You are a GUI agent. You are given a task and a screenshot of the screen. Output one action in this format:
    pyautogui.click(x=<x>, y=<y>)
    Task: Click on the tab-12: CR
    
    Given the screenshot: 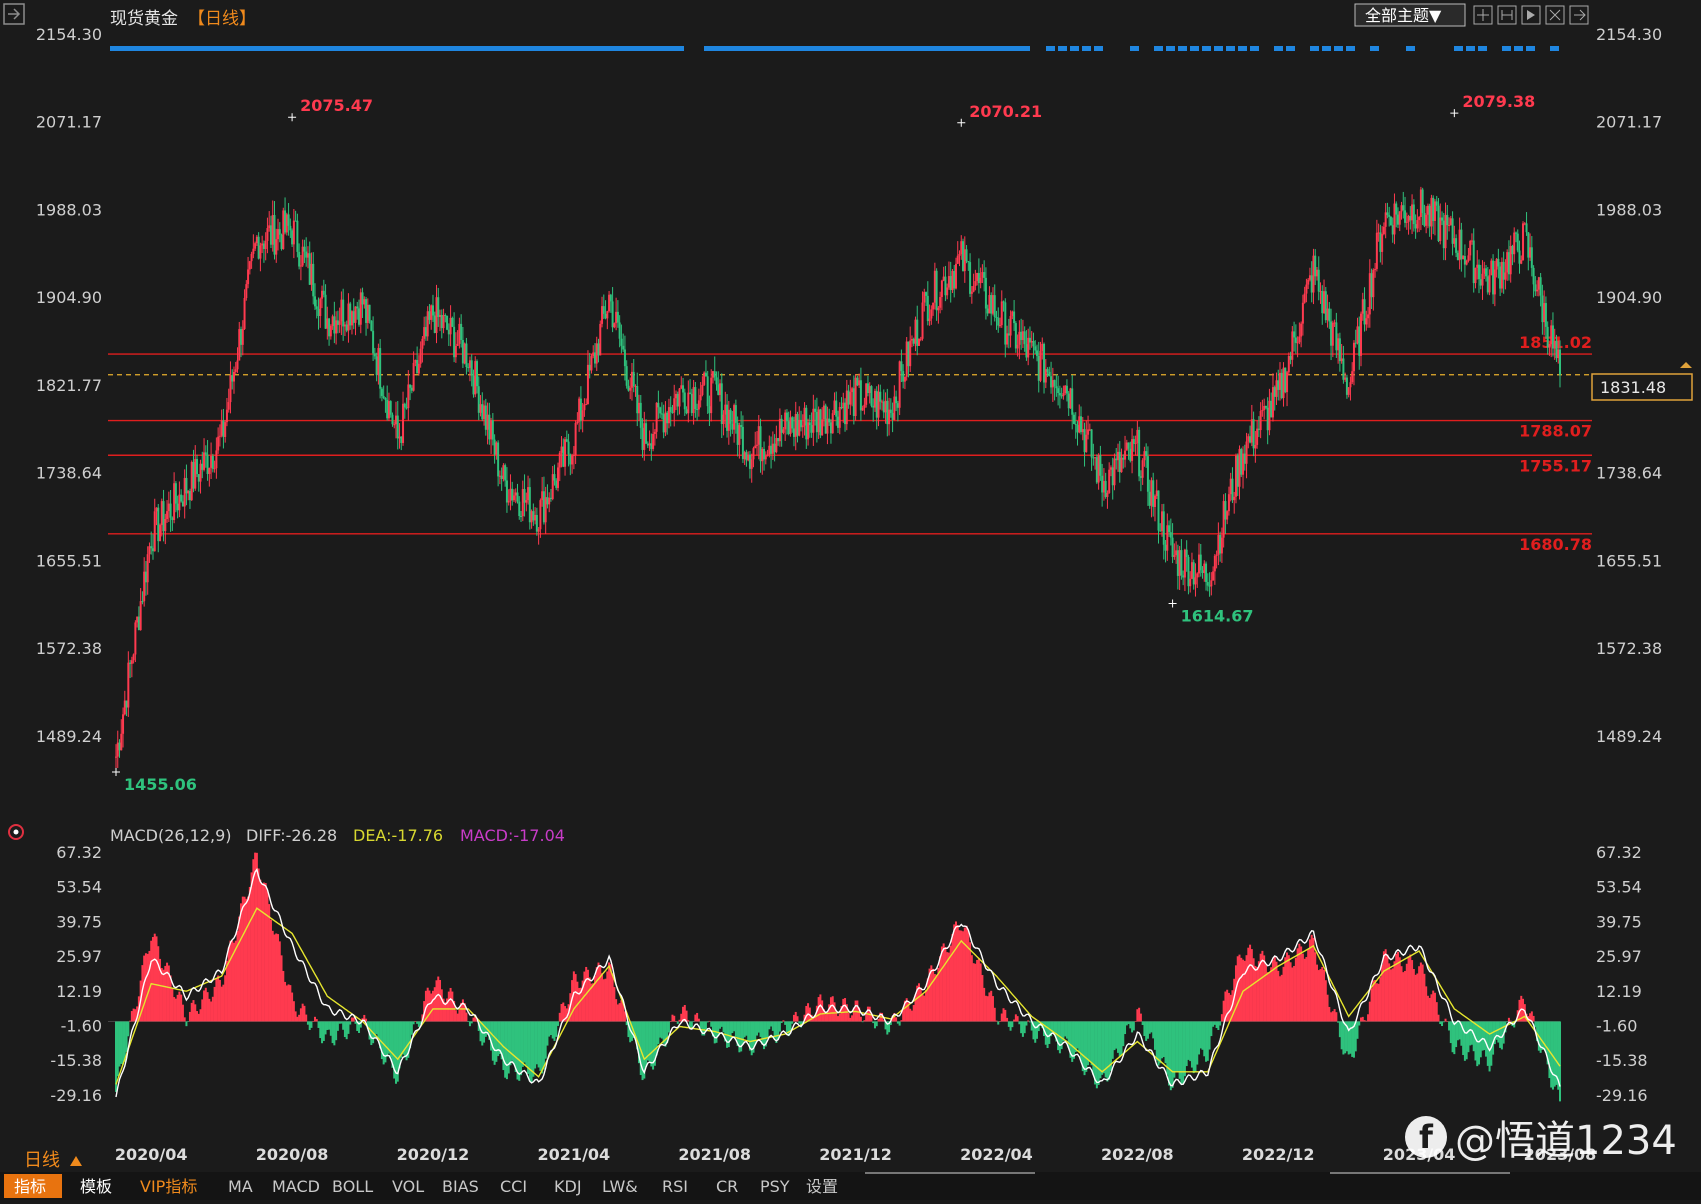 What is the action you would take?
    pyautogui.click(x=727, y=1186)
    